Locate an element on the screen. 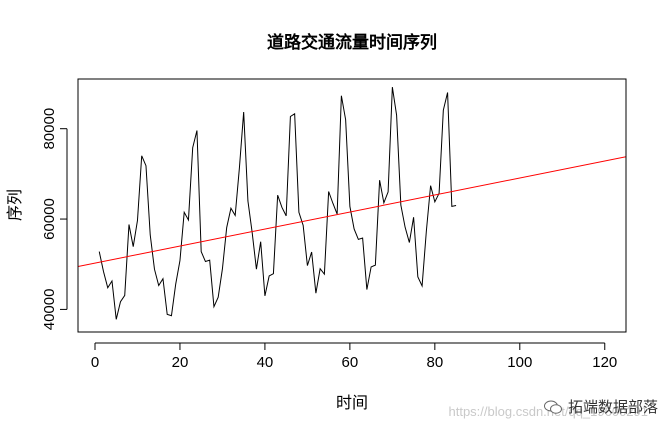 This screenshot has width=666, height=431. y-tick-label: 60000 is located at coordinates (49, 219).